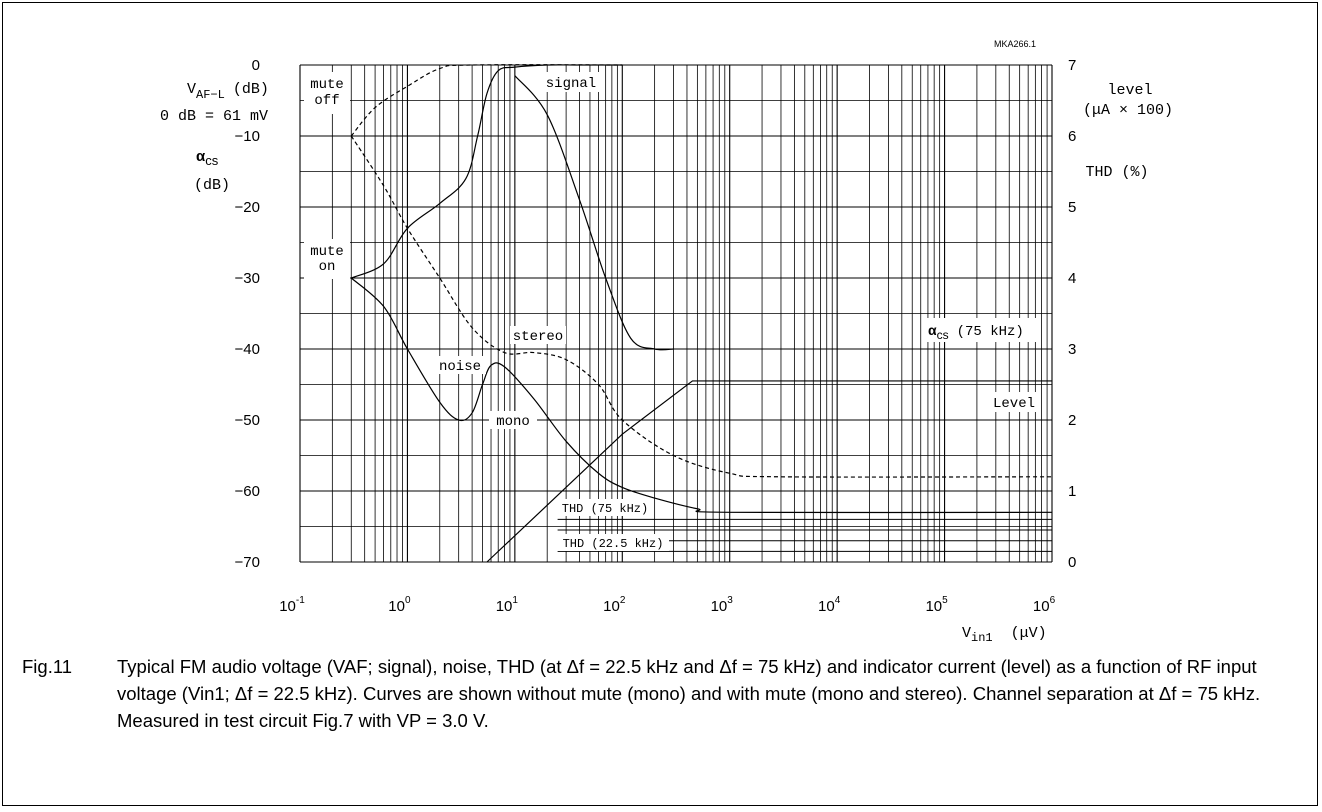 This screenshot has width=1322, height=812. Describe the element at coordinates (1004, 635) in the screenshot. I see `x-axis-label: Vin1 (μV)` at that location.